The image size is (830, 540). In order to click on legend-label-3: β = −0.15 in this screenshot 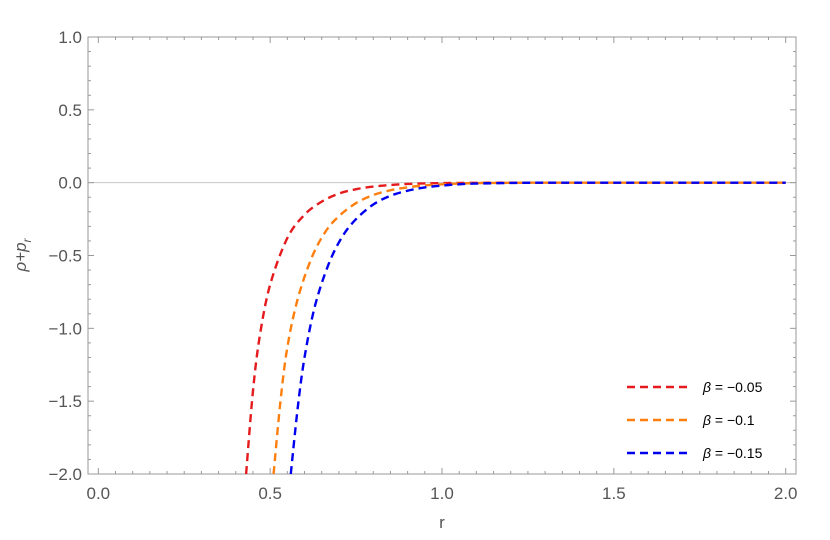, I will do `click(732, 453)`.